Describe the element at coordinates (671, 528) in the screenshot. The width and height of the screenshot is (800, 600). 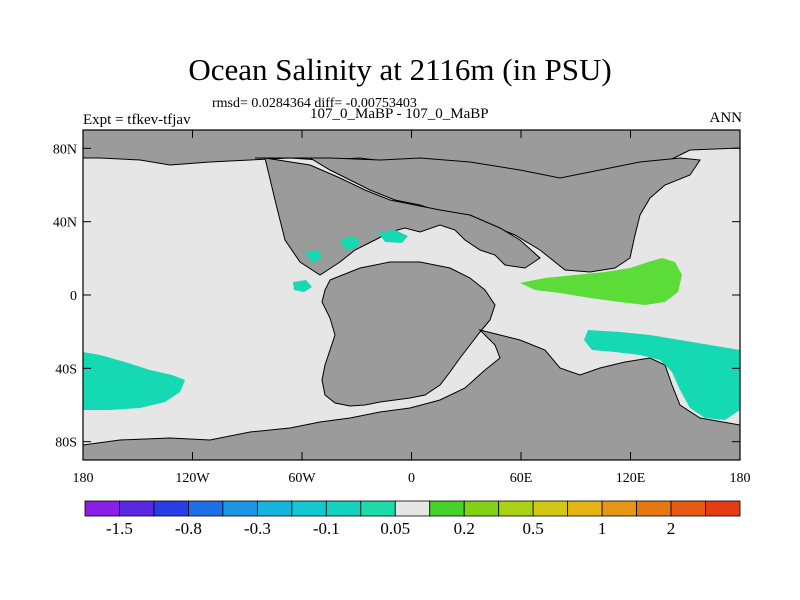
I see `colorbar-label: 2` at that location.